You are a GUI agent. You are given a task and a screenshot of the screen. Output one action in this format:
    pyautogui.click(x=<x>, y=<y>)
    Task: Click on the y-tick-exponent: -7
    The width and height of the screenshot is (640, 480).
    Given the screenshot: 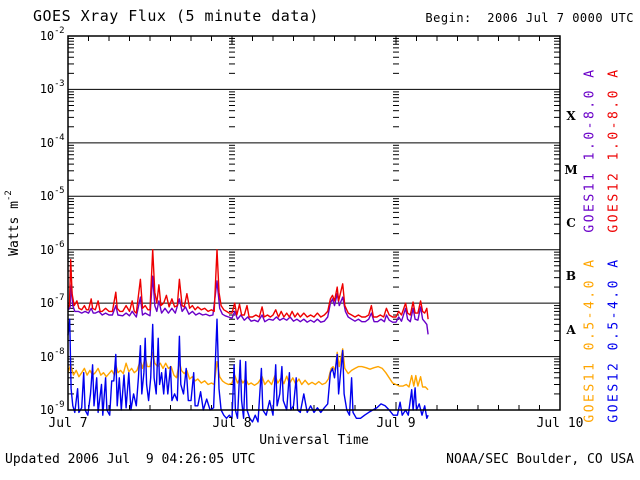 What is the action you would take?
    pyautogui.click(x=59, y=298)
    